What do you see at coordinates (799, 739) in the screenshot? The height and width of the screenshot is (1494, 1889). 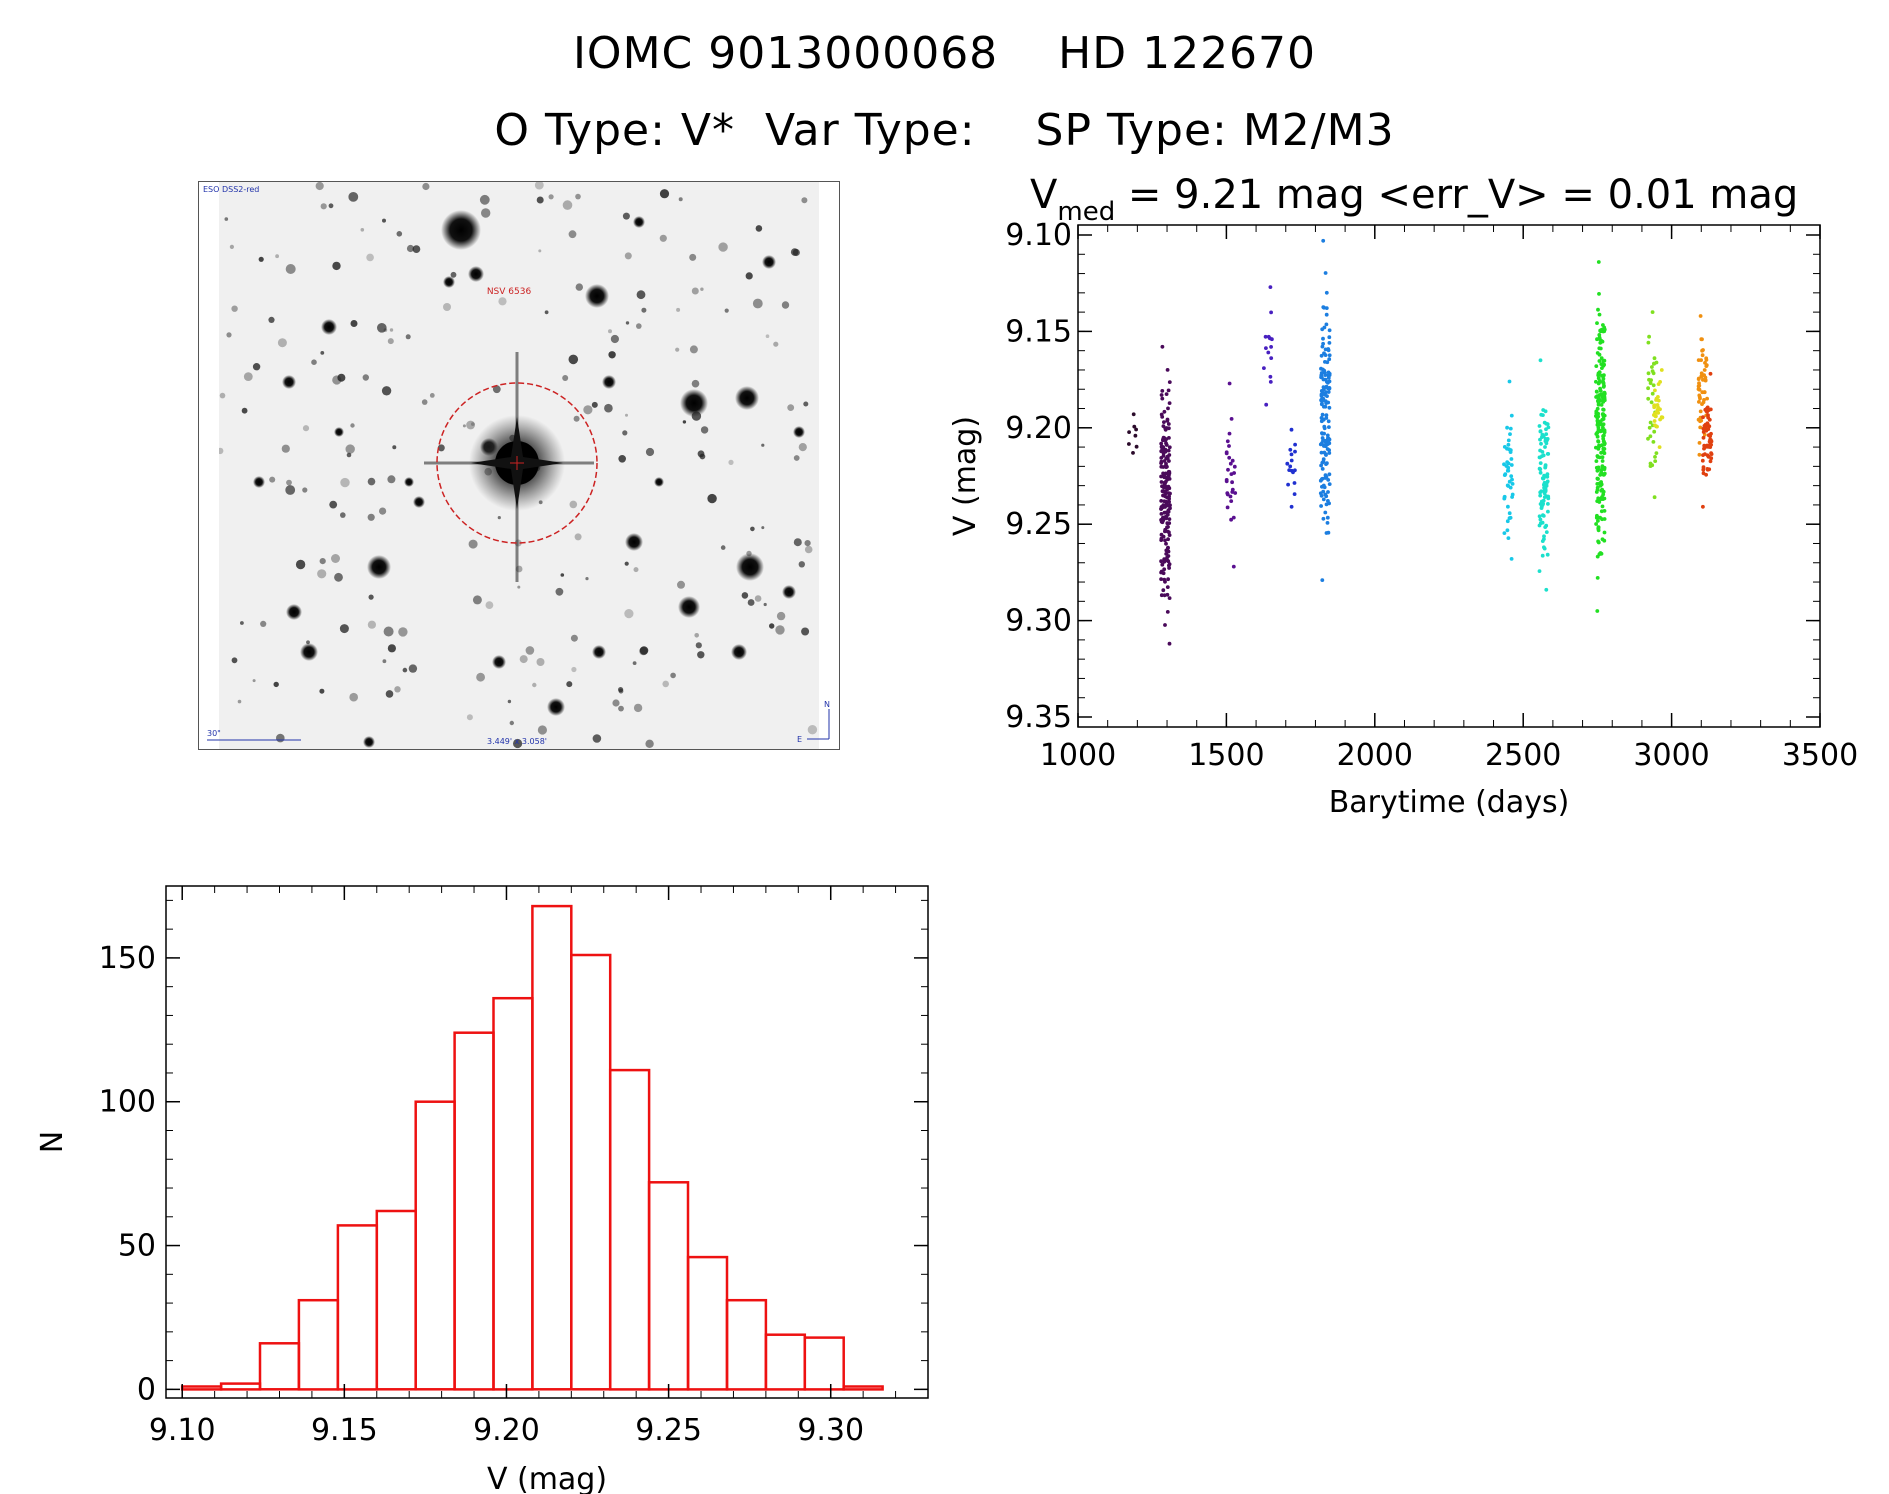 I see `east-label: E` at bounding box center [799, 739].